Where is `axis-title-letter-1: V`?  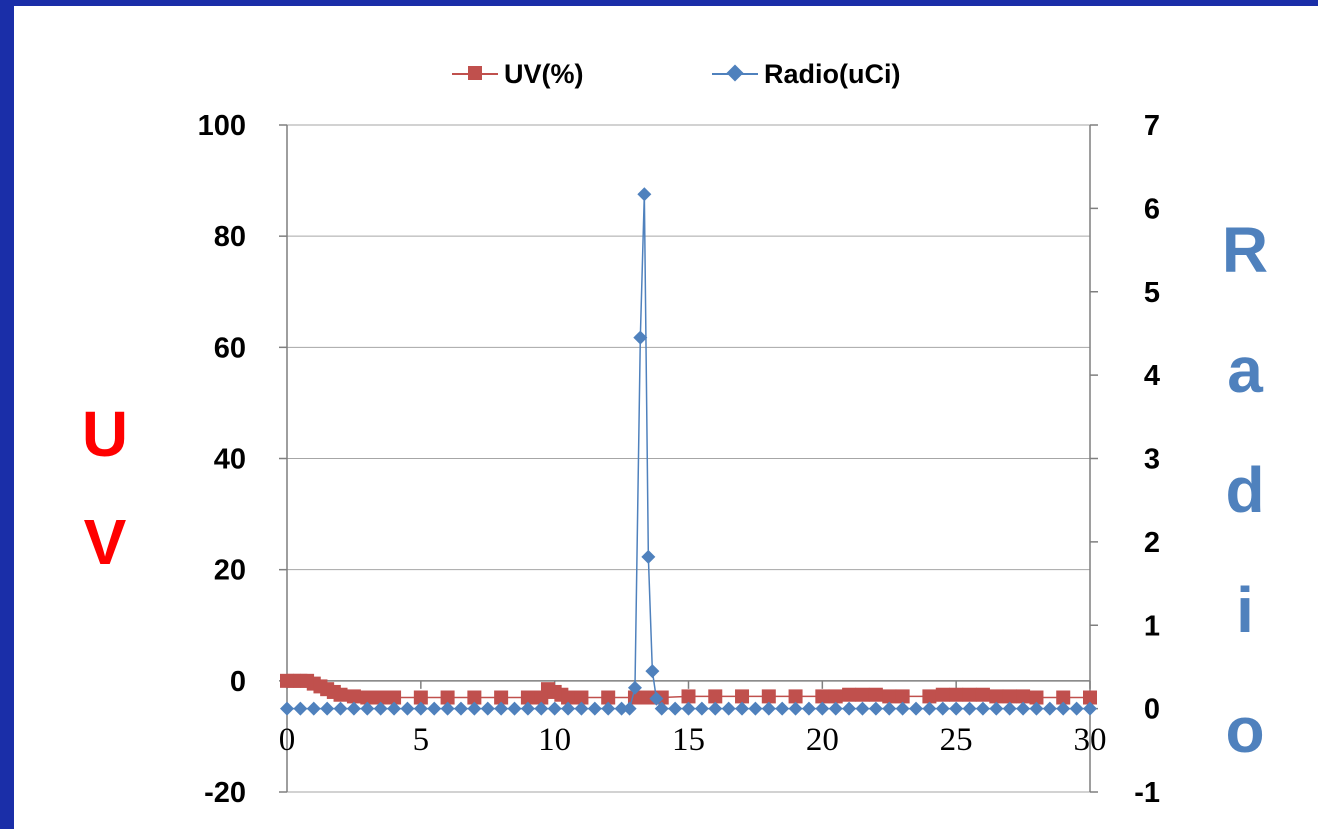
axis-title-letter-1: V is located at coordinates (105, 542).